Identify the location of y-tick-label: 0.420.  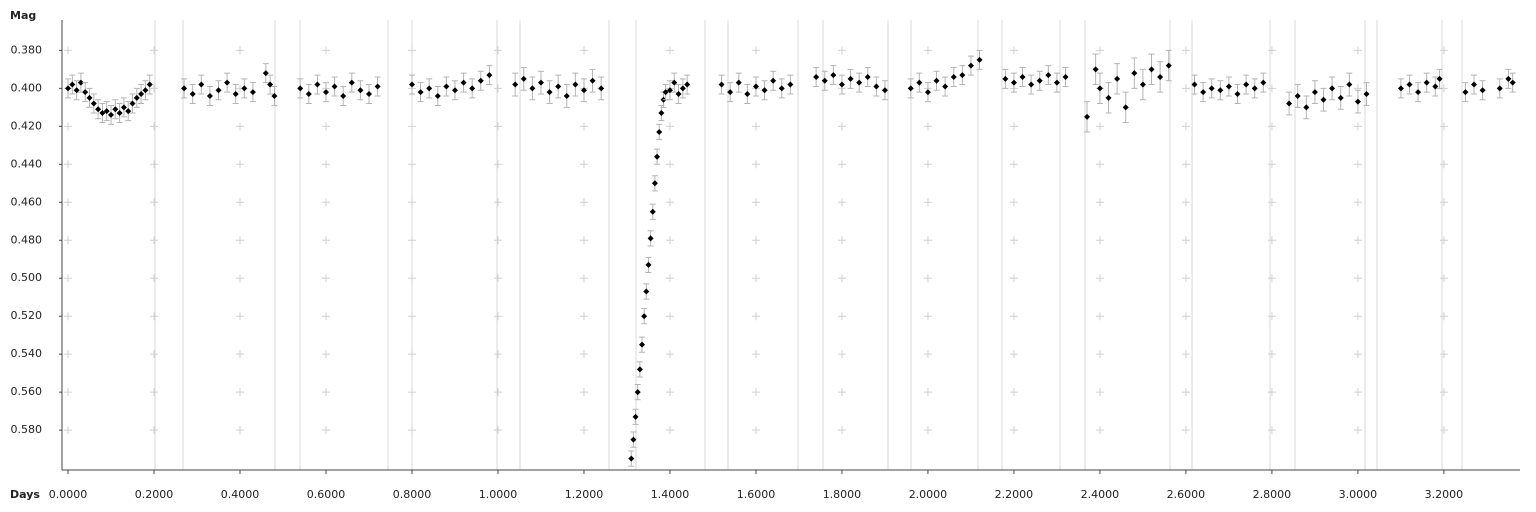
(27, 125).